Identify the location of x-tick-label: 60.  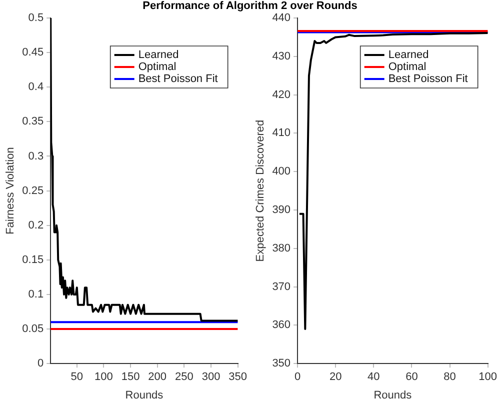
(412, 377).